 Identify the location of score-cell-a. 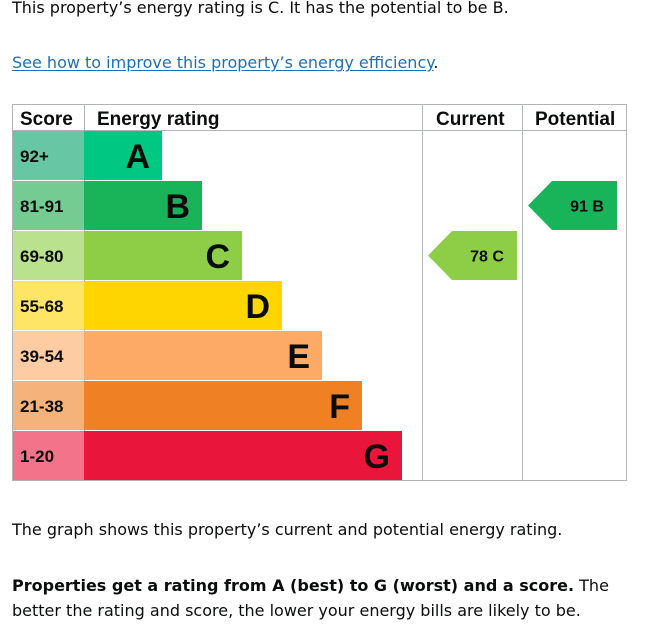
(49, 155).